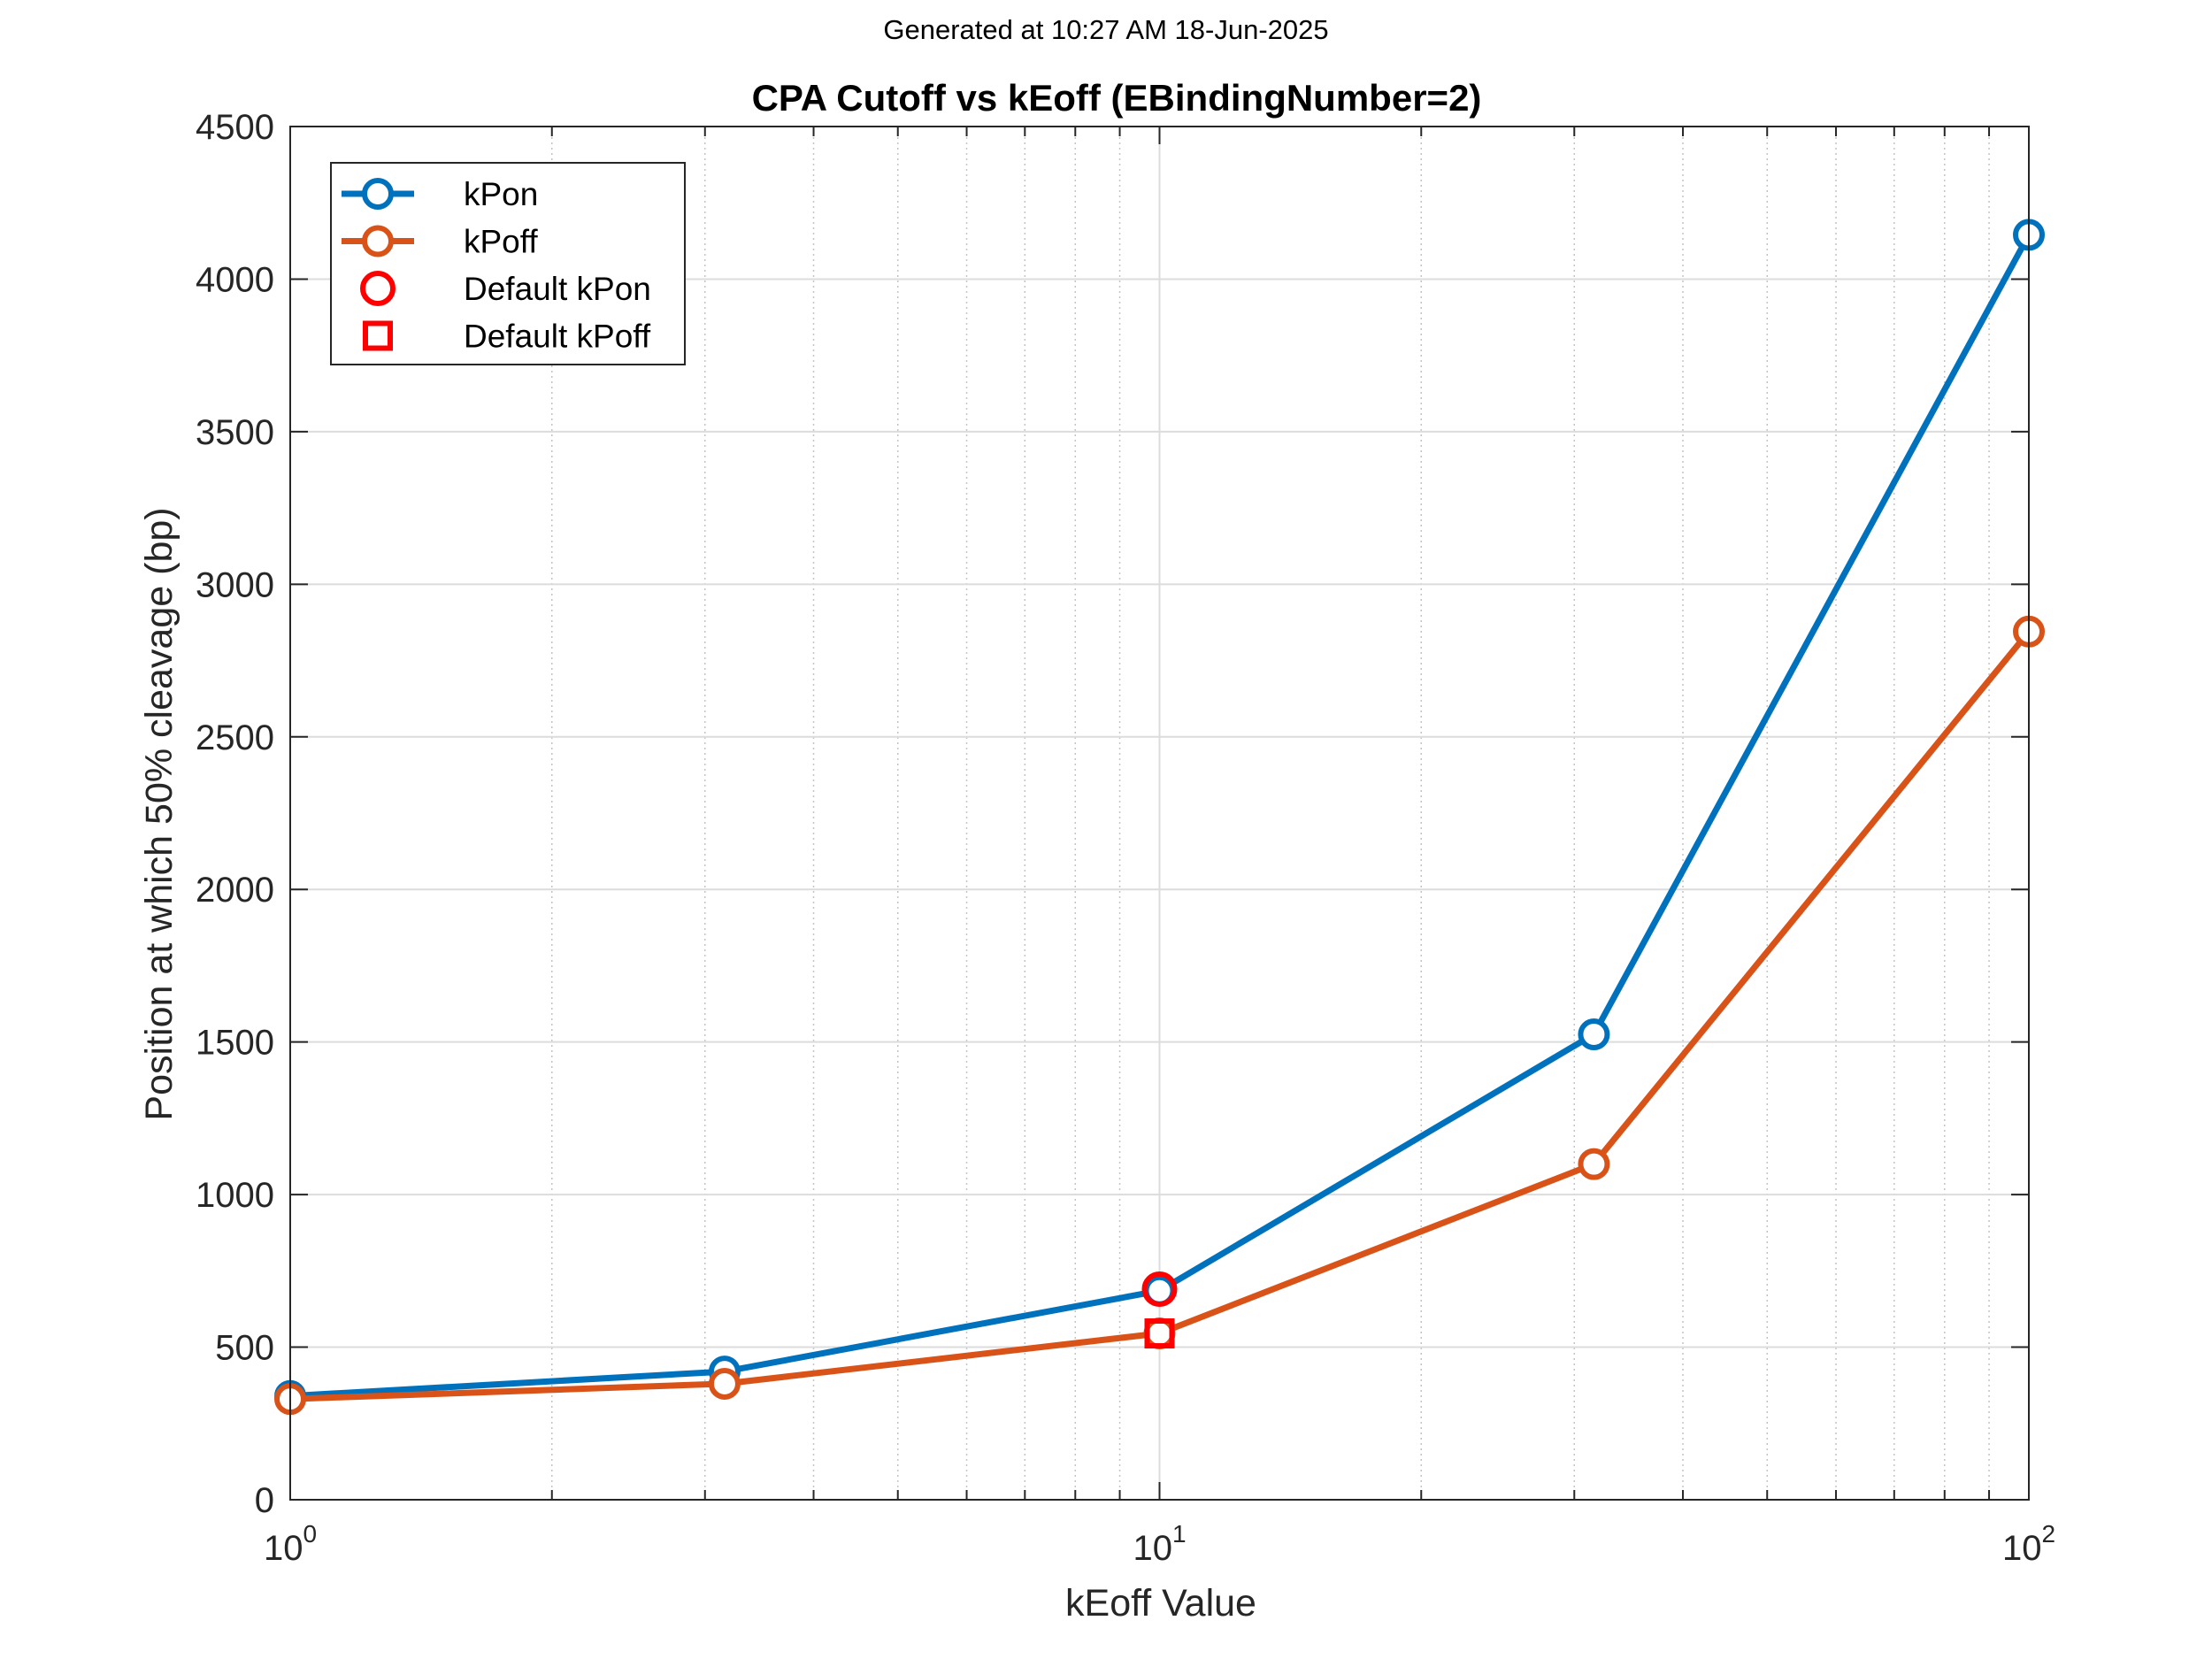 This screenshot has height=1659, width=2212. Describe the element at coordinates (235, 585) in the screenshot. I see `y-tick-label: 3000` at that location.